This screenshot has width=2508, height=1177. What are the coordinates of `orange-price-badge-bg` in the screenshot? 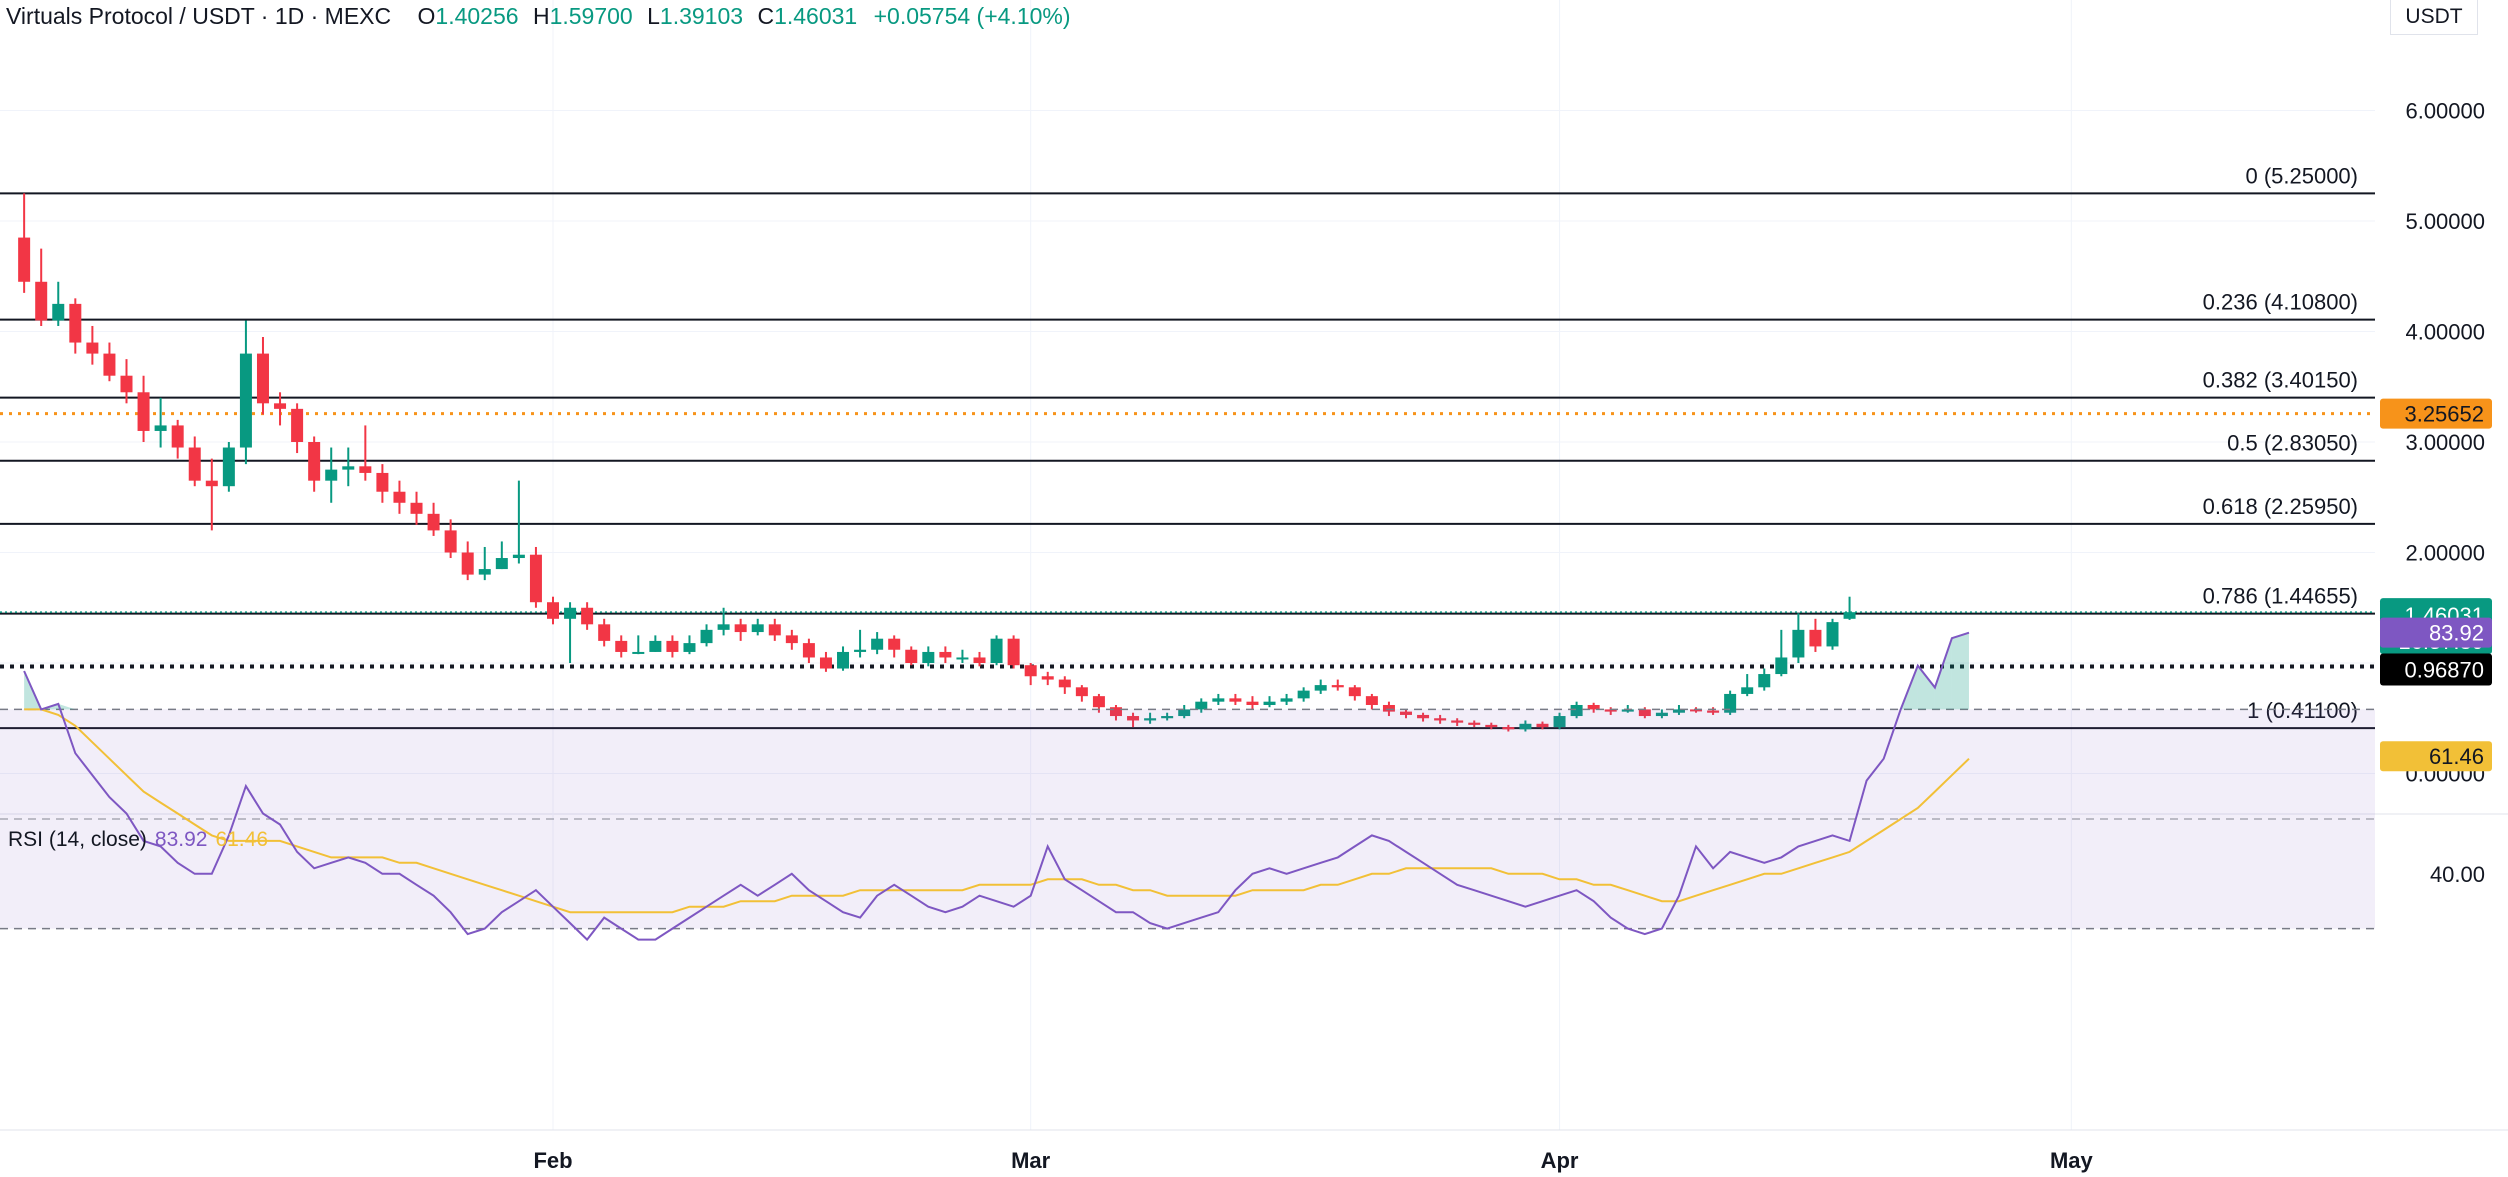 It's located at (2436, 413).